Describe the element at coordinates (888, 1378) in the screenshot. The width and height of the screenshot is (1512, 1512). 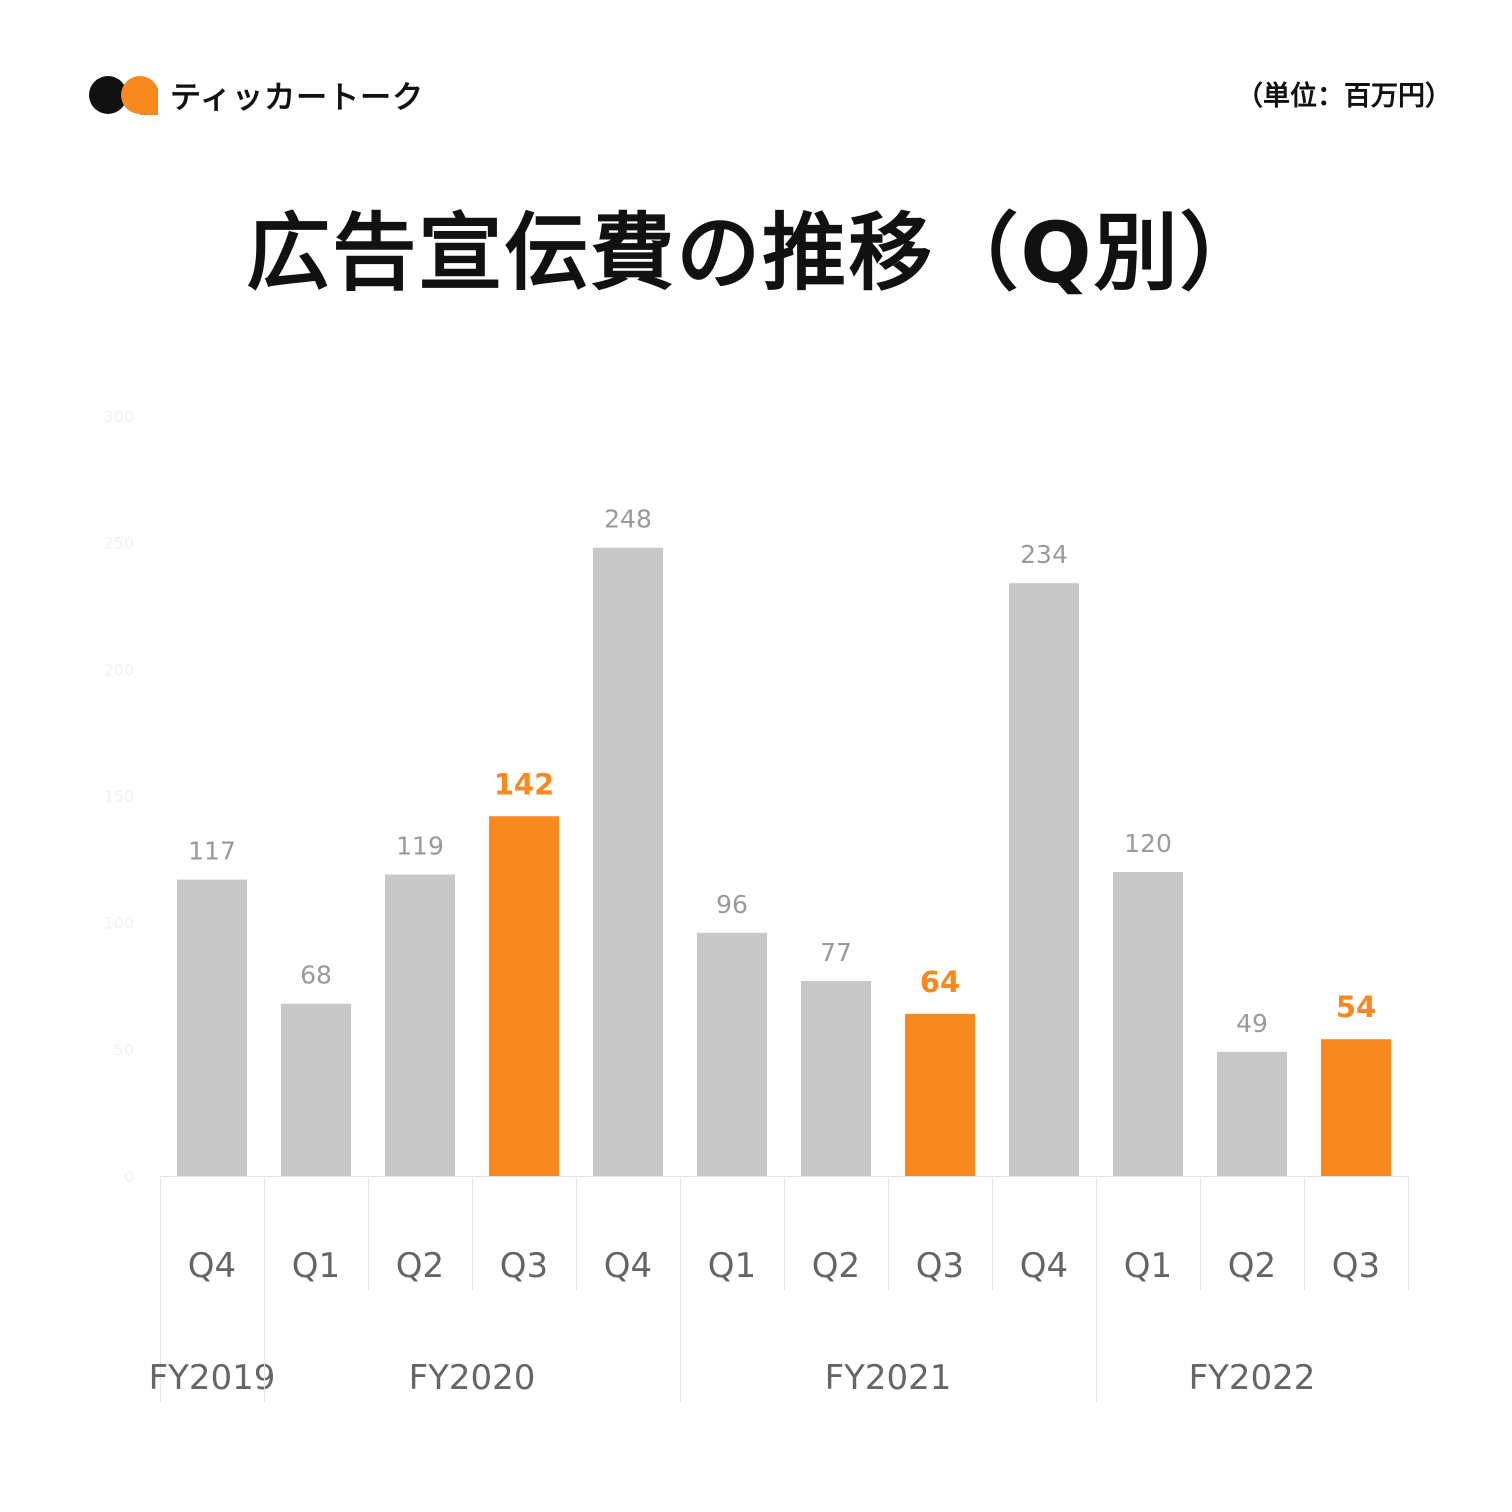
I see `fiscal-year-label: FY2021` at that location.